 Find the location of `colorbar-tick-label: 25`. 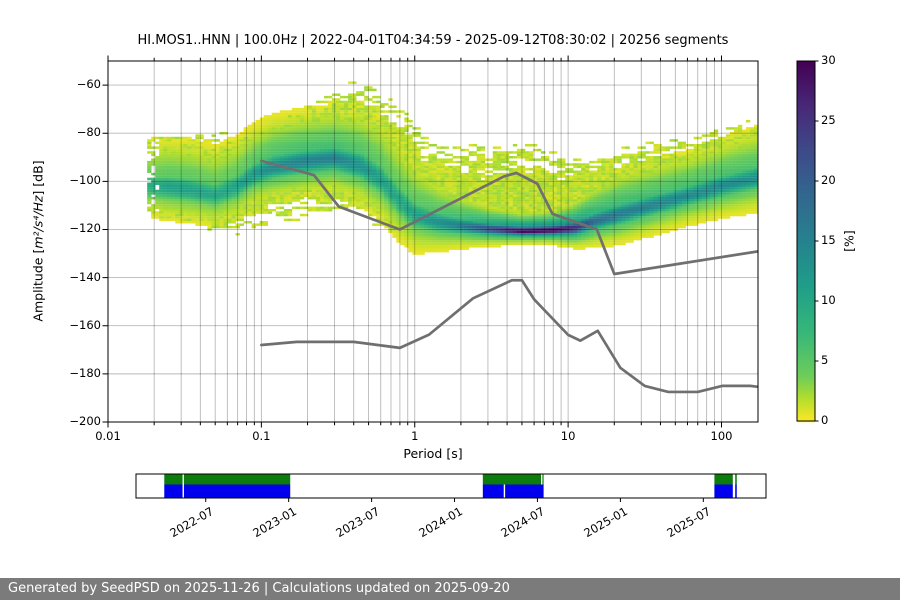

colorbar-tick-label: 25 is located at coordinates (828, 120).